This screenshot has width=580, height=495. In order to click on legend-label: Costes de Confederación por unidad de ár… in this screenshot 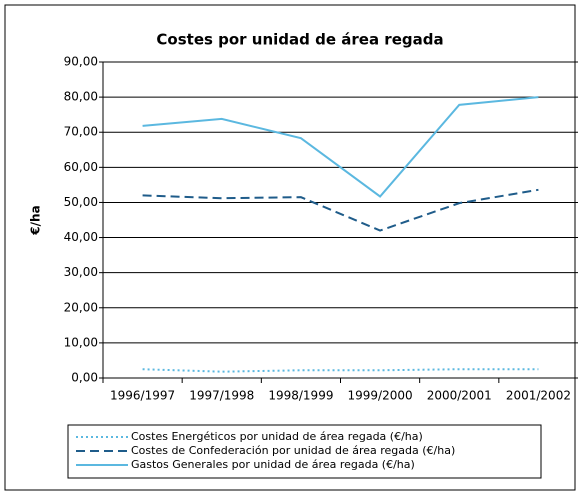, I will do `click(293, 450)`.